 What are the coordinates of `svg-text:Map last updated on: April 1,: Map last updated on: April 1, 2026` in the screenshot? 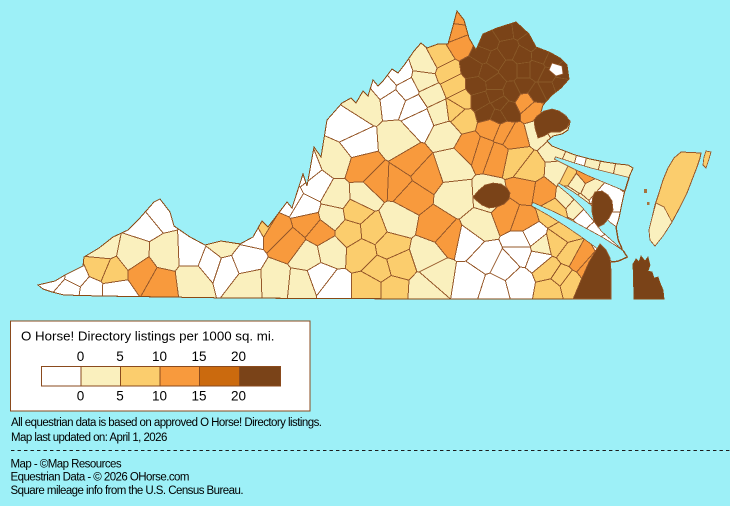 It's located at (89, 438).